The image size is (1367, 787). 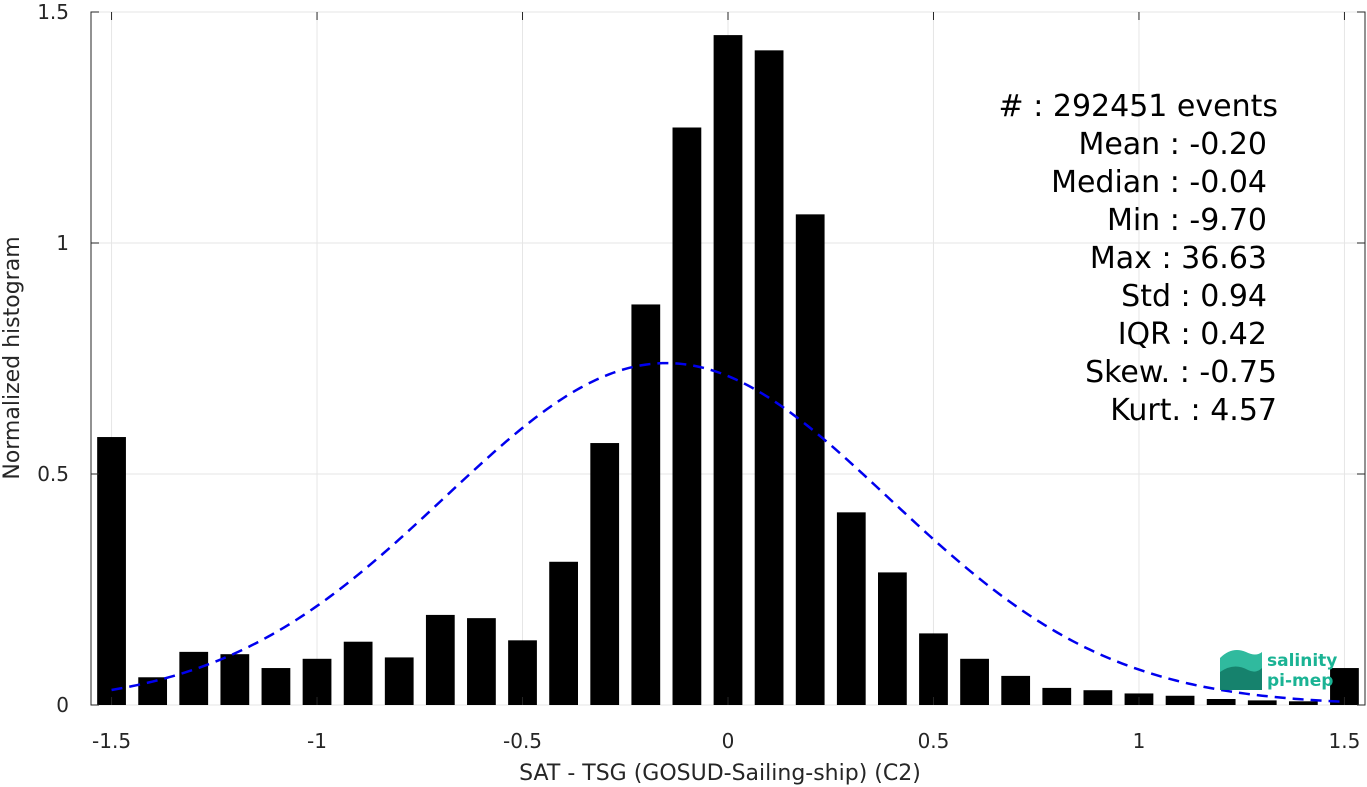 What do you see at coordinates (1193, 410) in the screenshot?
I see `stats-kurt: Kurt. : 4.57` at bounding box center [1193, 410].